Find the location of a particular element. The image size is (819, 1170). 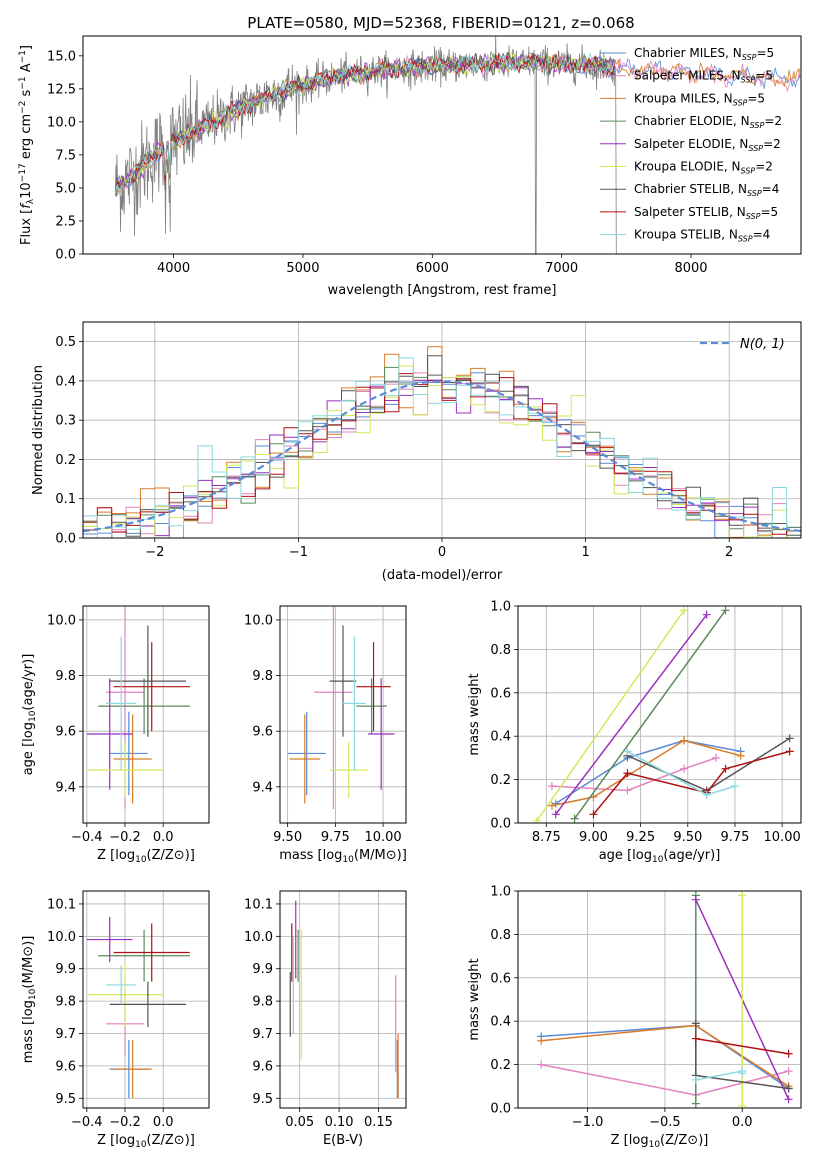

weight-series-chabrier-stelib is located at coordinates (708, 764).